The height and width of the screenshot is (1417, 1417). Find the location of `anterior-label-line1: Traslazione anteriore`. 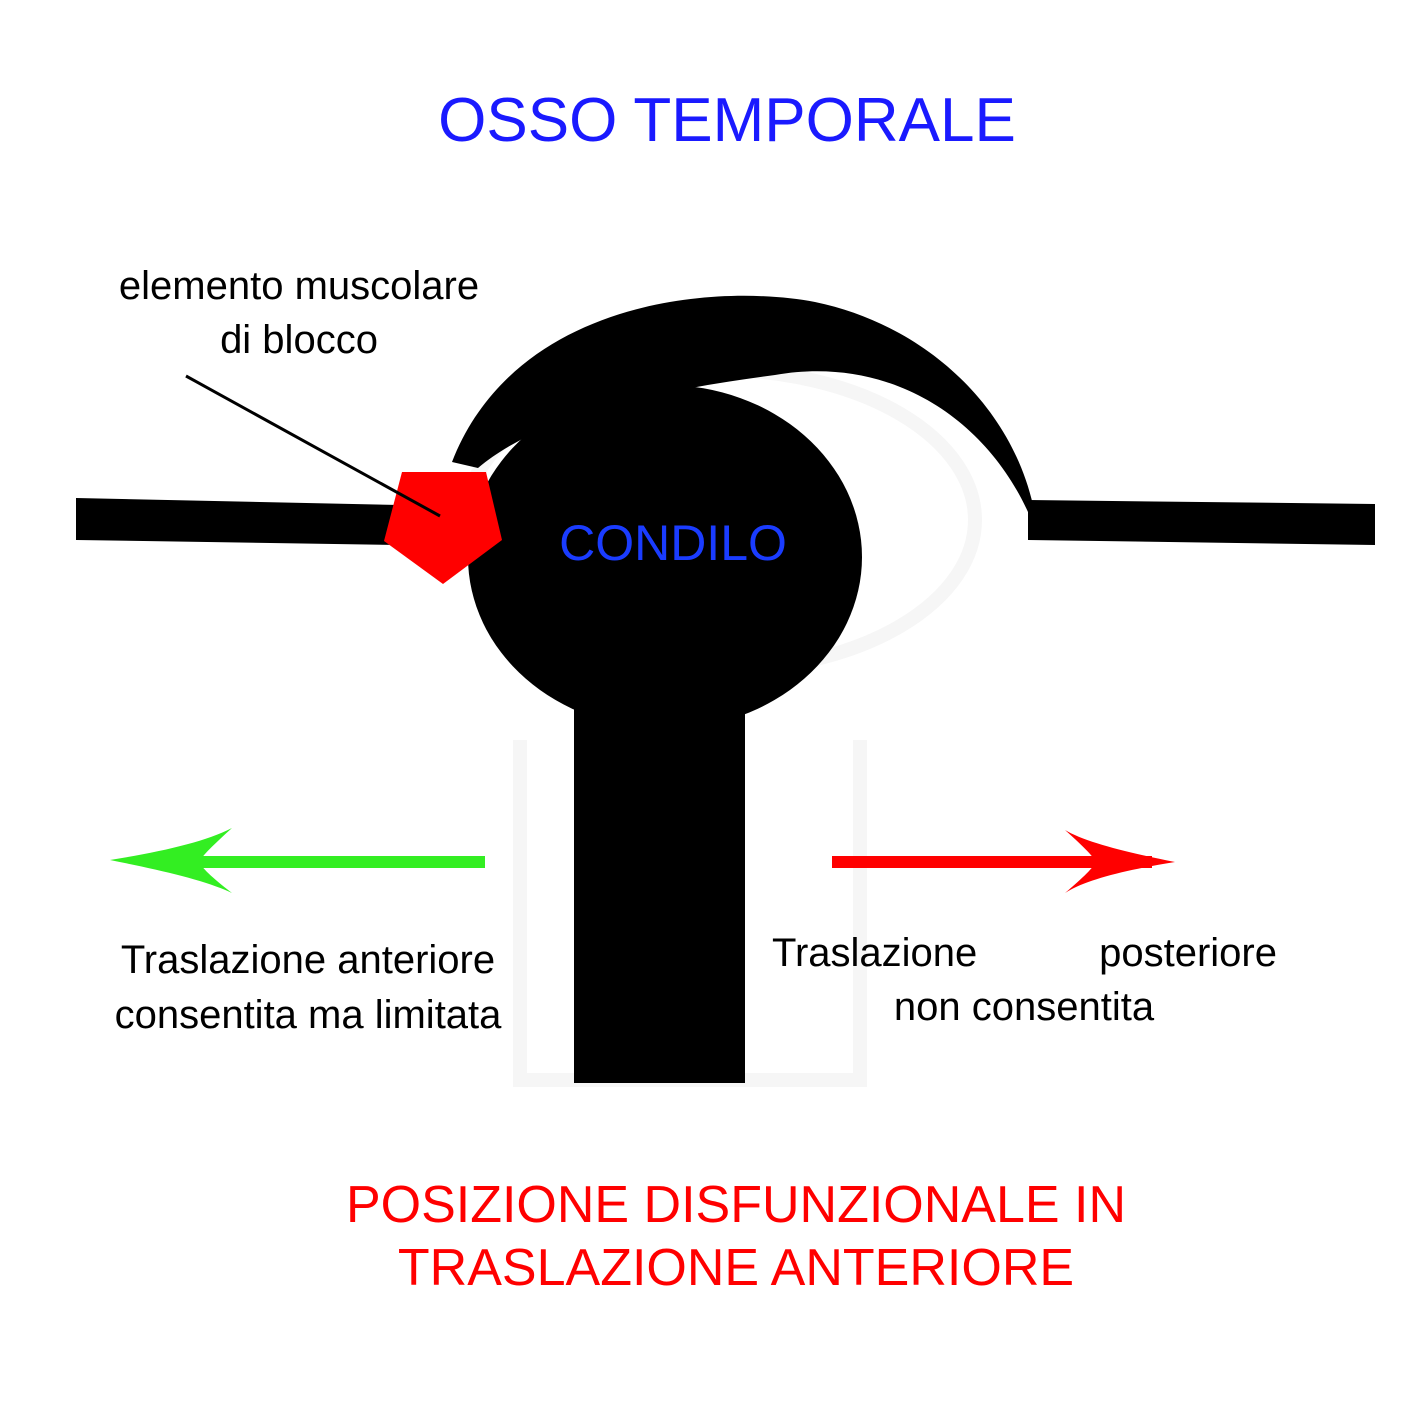

anterior-label-line1: Traslazione anteriore is located at coordinates (308, 960).